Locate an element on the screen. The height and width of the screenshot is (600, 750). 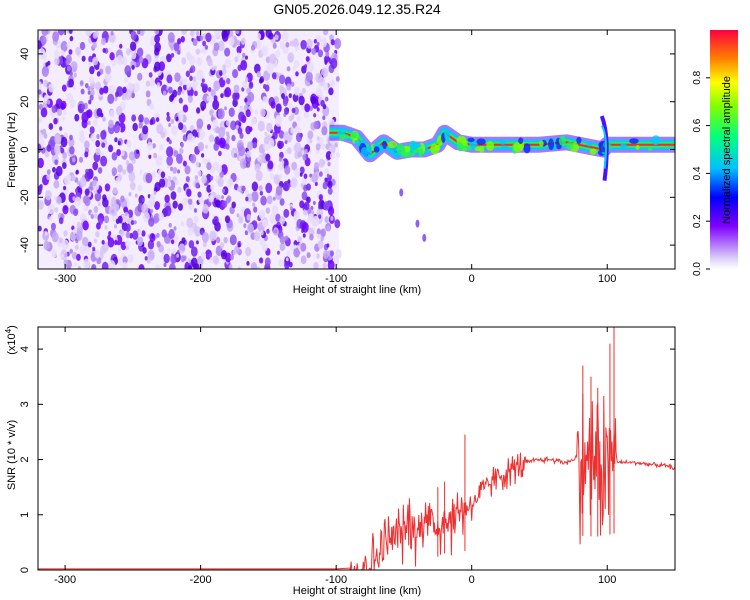
snr-multiplier: (x104) is located at coordinates (11, 340).